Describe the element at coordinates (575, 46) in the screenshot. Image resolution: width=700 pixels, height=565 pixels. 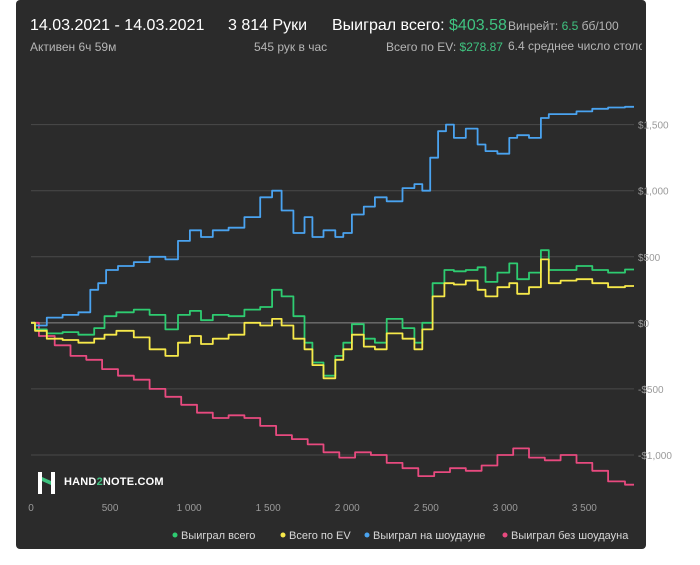
I see `tables-average: 6.4 среднее число столов` at that location.